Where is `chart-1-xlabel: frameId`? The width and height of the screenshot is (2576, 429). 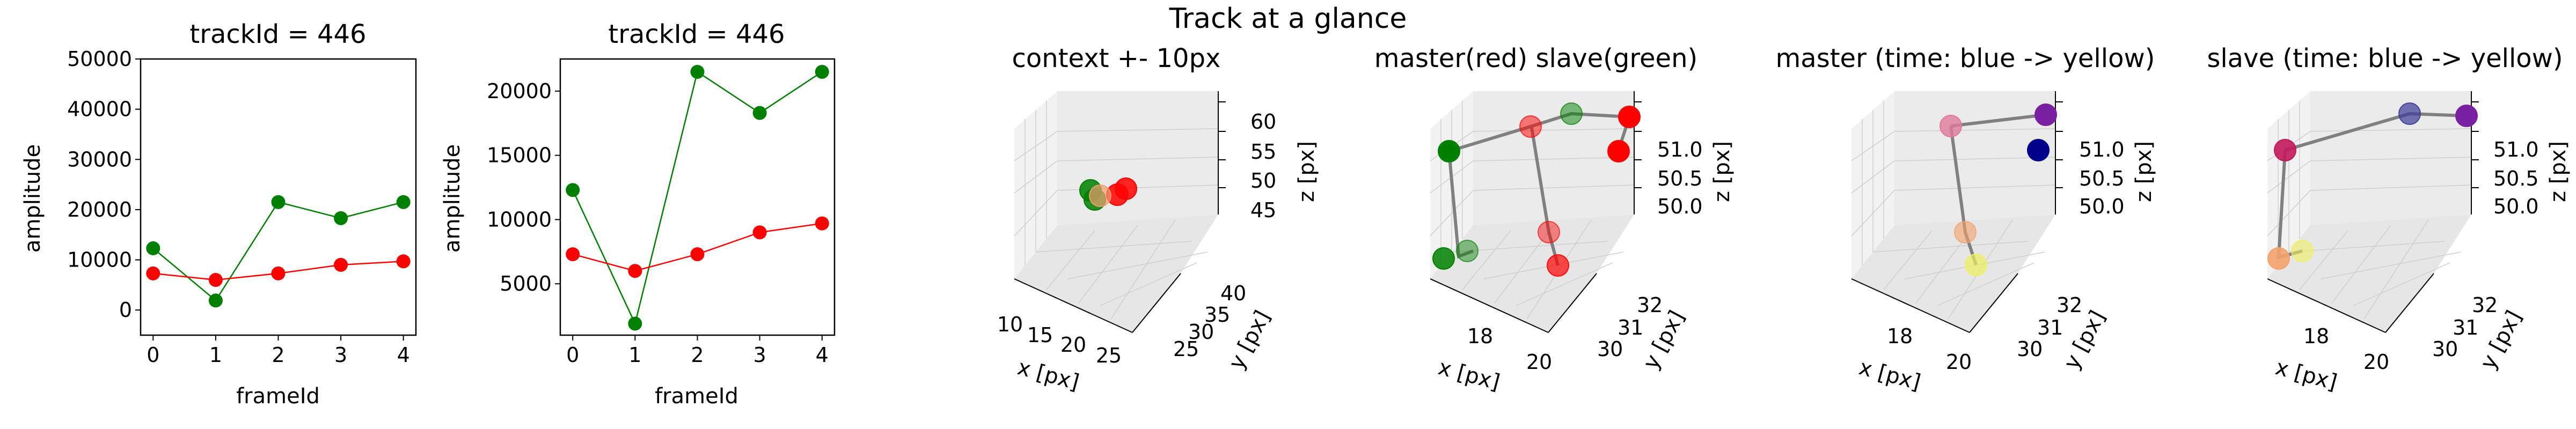 chart-1-xlabel: frameId is located at coordinates (278, 396).